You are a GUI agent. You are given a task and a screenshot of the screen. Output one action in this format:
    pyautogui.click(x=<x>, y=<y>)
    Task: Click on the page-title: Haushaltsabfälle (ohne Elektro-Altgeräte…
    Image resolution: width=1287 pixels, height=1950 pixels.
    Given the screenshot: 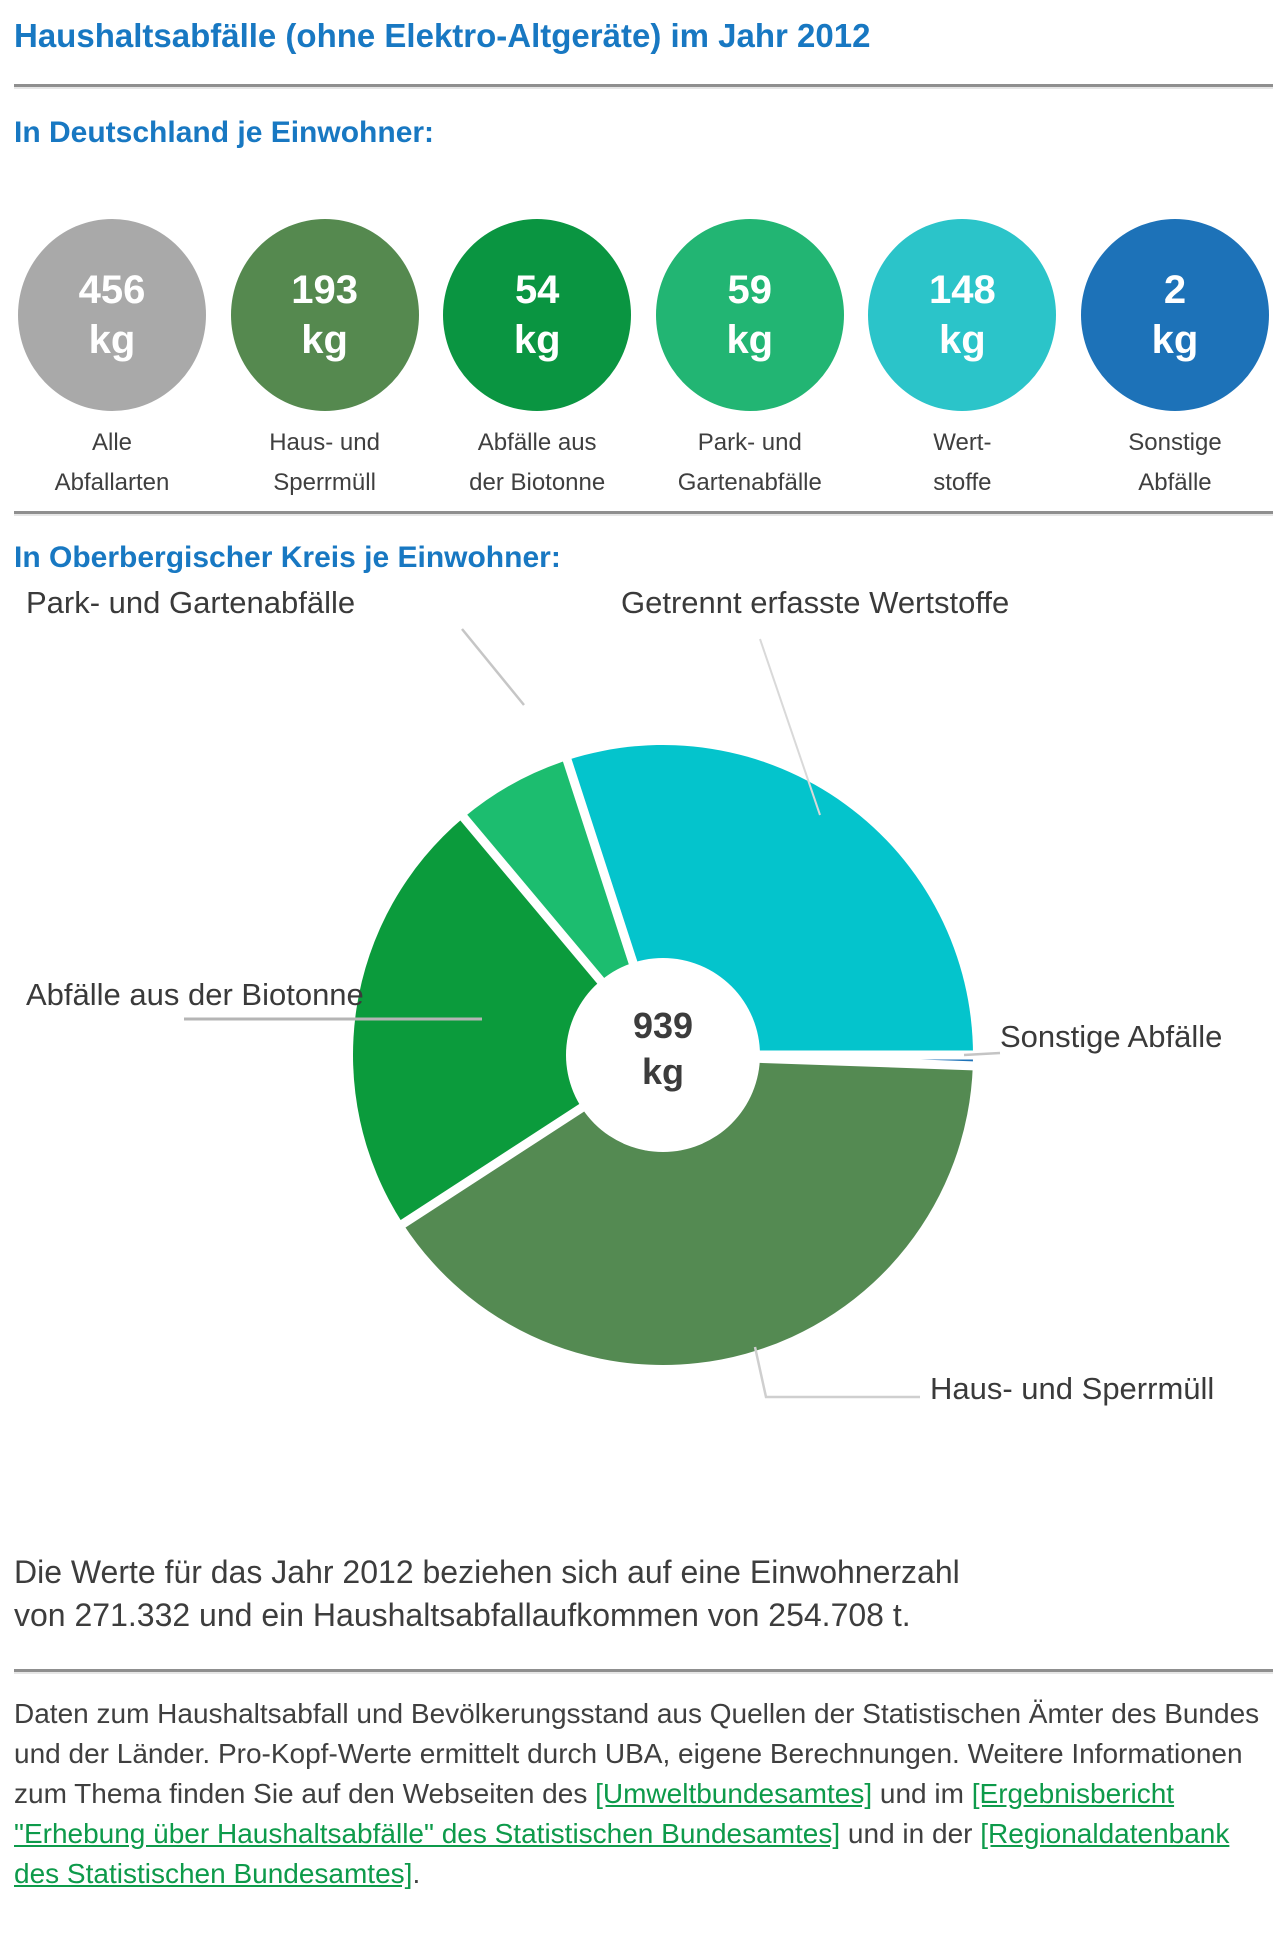 What is the action you would take?
    pyautogui.click(x=442, y=35)
    